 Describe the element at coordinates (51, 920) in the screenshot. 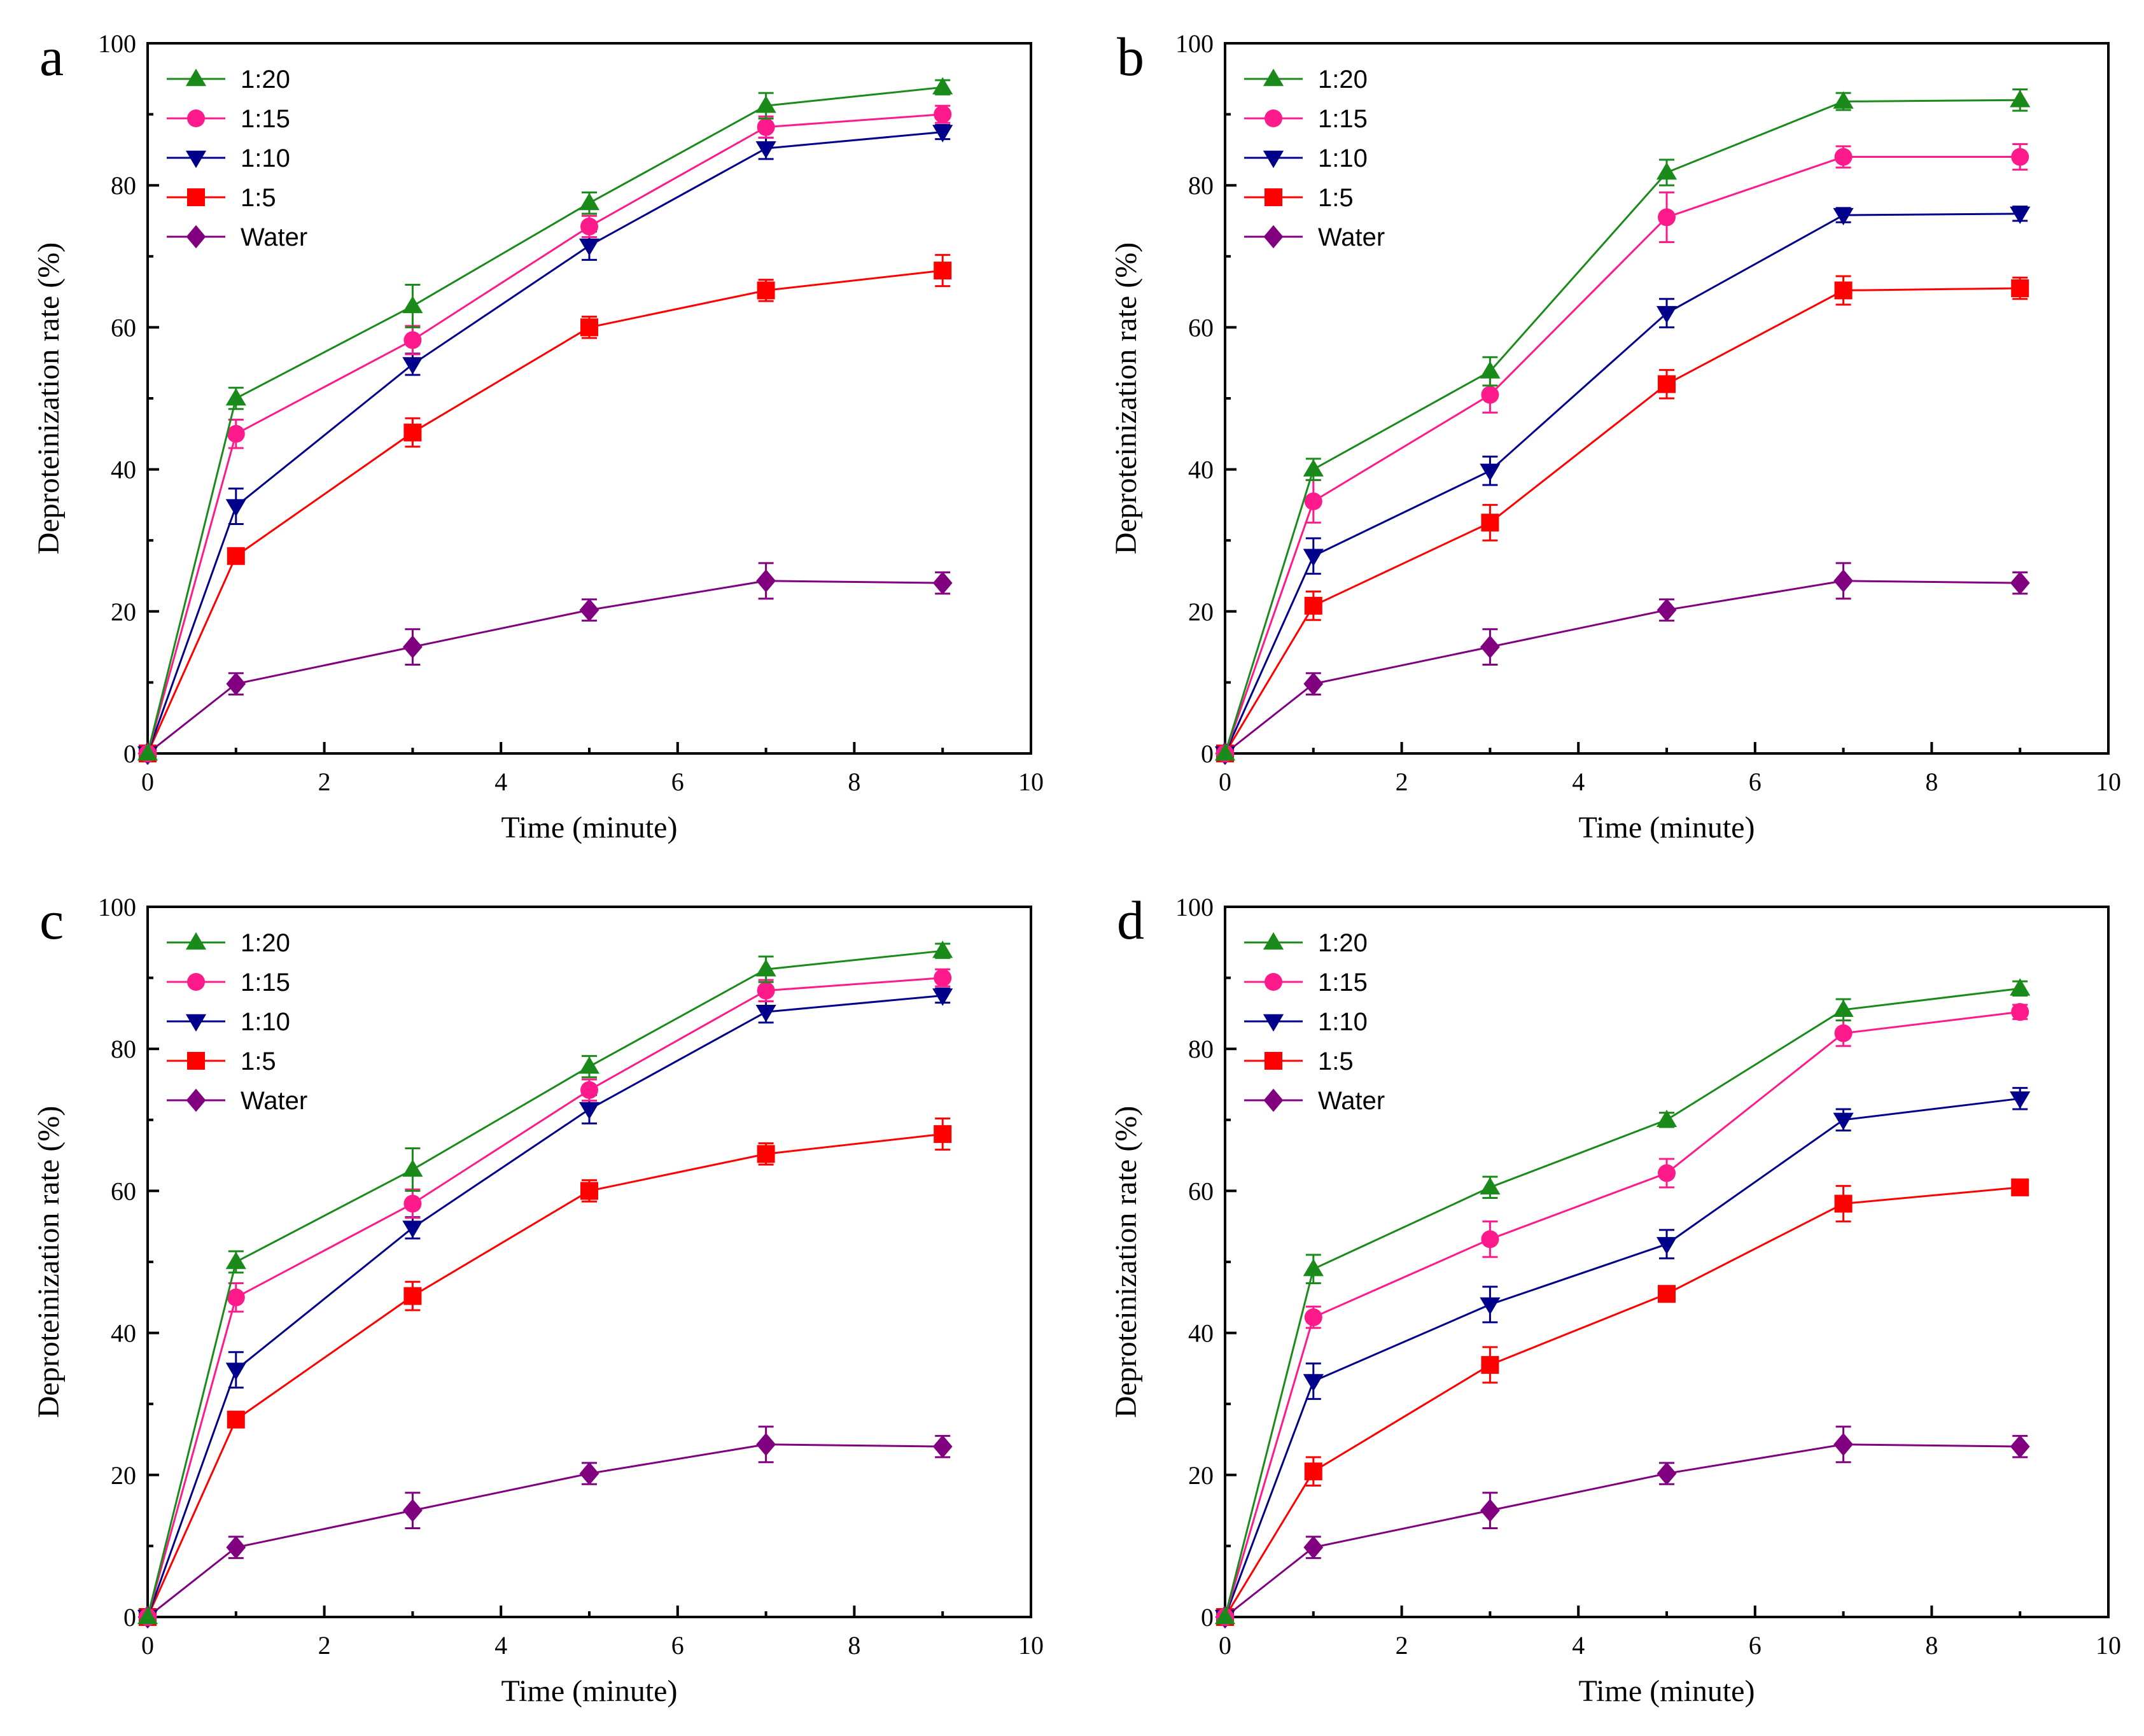

I see `panel-letter: c` at that location.